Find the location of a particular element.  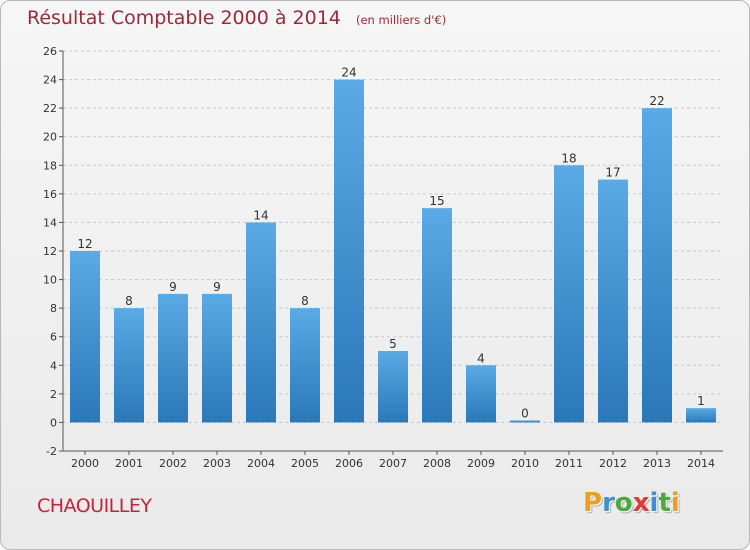

logo-letter: r is located at coordinates (608, 503).